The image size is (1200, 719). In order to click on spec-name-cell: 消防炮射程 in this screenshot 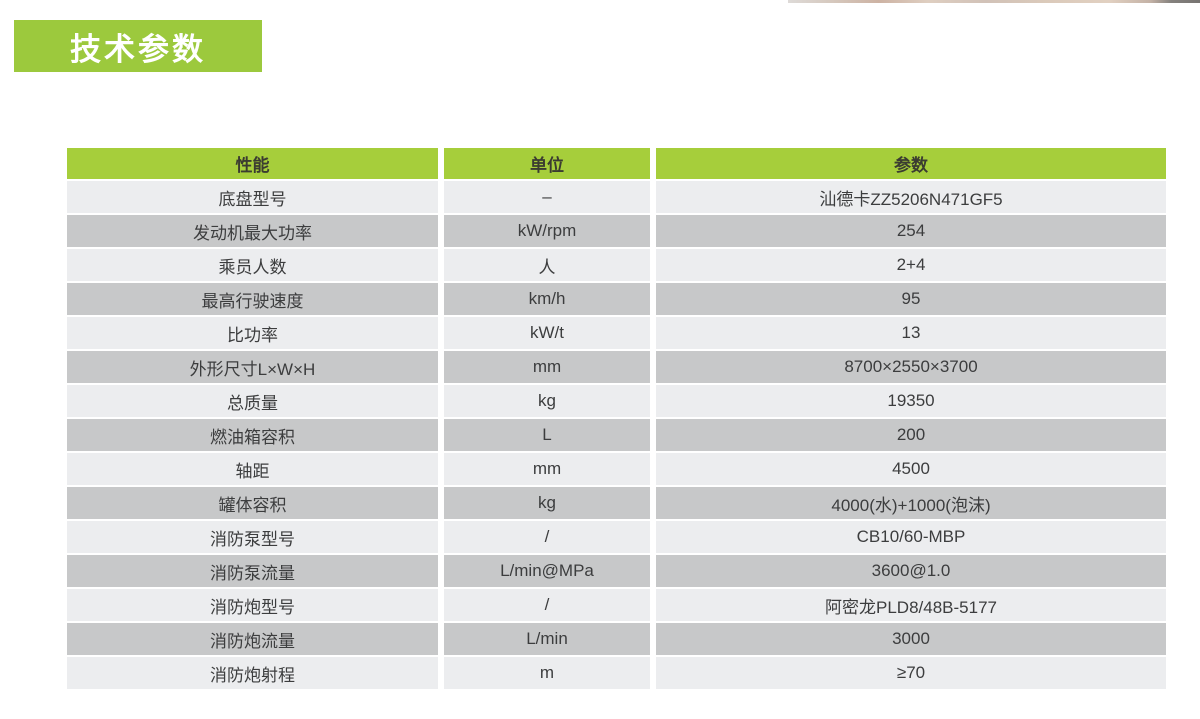, I will do `click(252, 673)`.